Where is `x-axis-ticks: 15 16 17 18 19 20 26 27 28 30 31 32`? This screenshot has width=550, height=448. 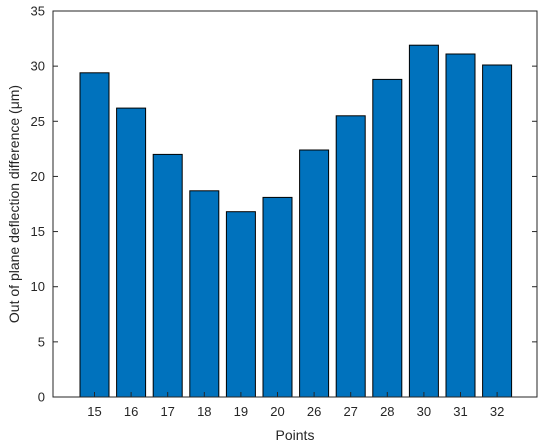
x-axis-ticks: 15 16 17 18 19 20 26 27 28 30 31 32 is located at coordinates (295, 405).